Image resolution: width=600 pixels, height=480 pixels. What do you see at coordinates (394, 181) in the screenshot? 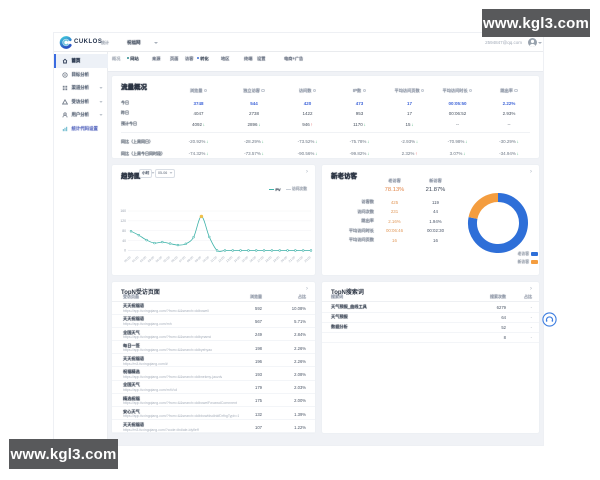
I see `visitors-column-header: 老访客` at bounding box center [394, 181].